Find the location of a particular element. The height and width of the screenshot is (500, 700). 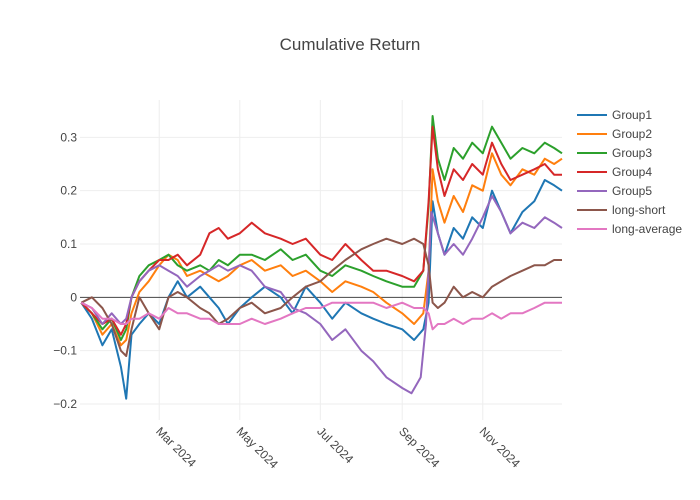

legend-item: Group2 is located at coordinates (614, 134).